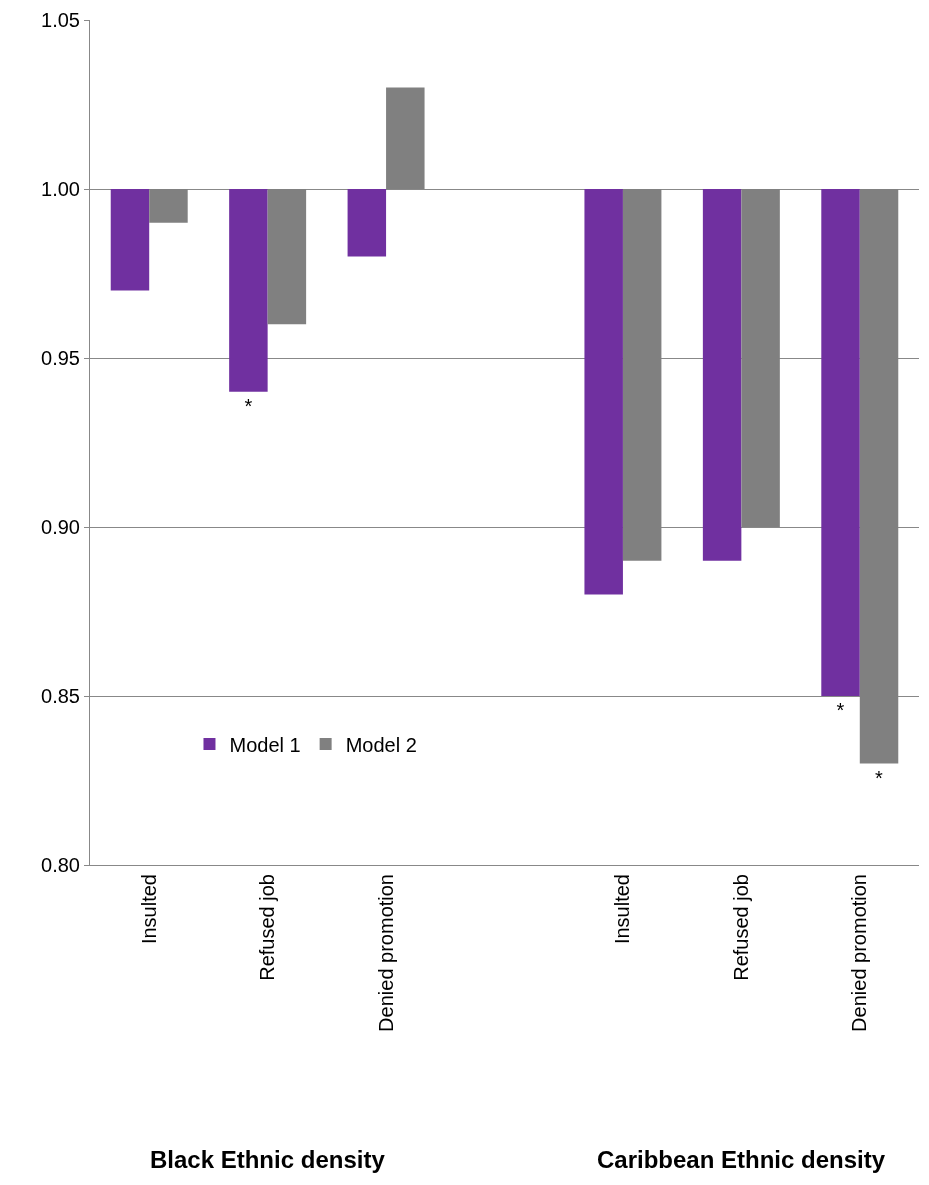 Image resolution: width=929 pixels, height=1185 pixels. Describe the element at coordinates (60, 865) in the screenshot. I see `y-tick-label: 0.80` at that location.